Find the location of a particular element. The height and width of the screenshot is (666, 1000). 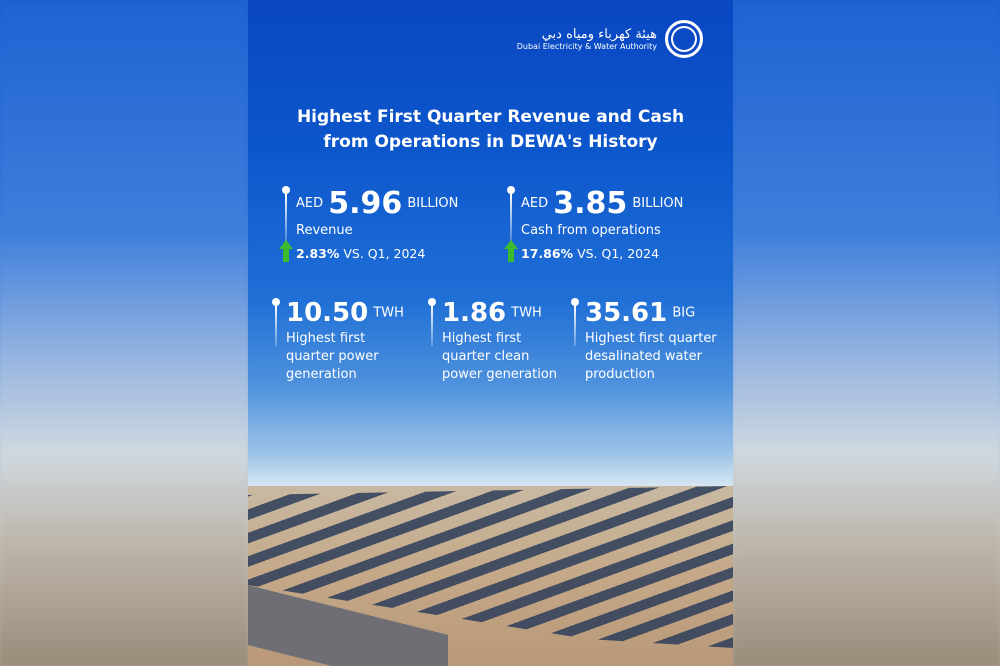

stat-label: quarter power is located at coordinates (332, 356).